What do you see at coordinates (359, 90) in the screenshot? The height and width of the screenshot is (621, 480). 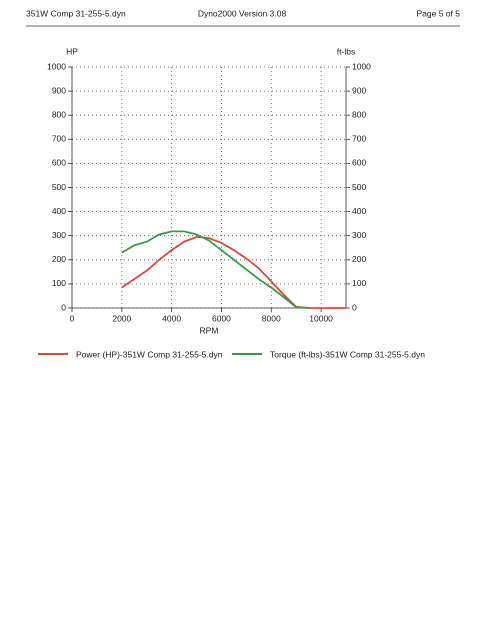 I see `y2-tick-label: 900` at bounding box center [359, 90].